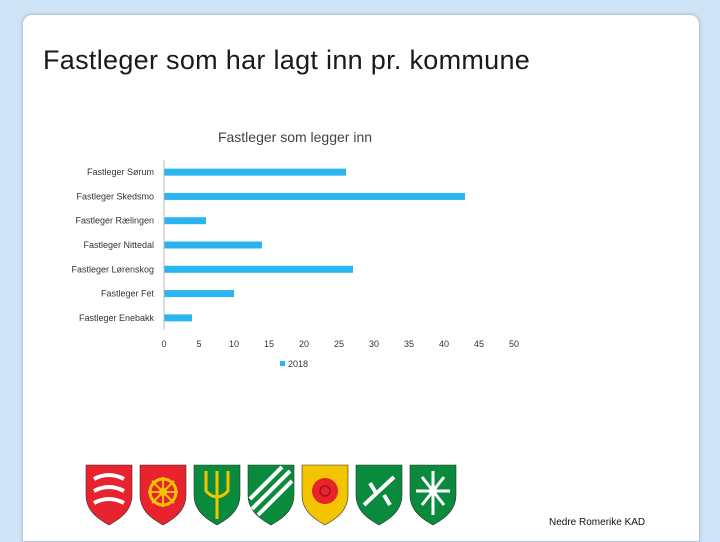 This screenshot has height=542, width=720. I want to click on slide-title: Fastleger som har lagt inn pr. kommune, so click(287, 60).